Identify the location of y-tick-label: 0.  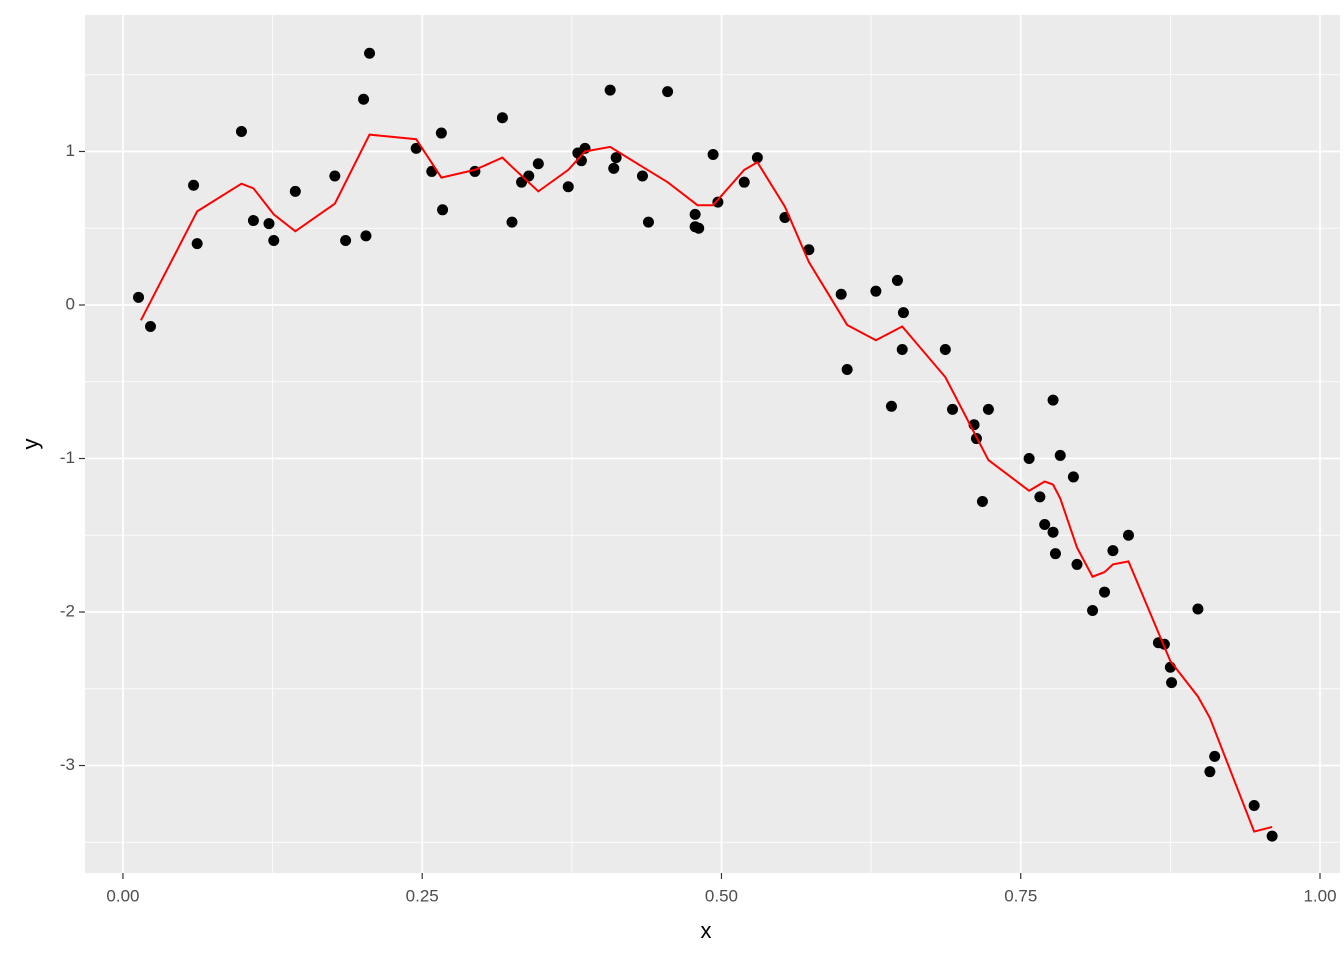
(70, 303).